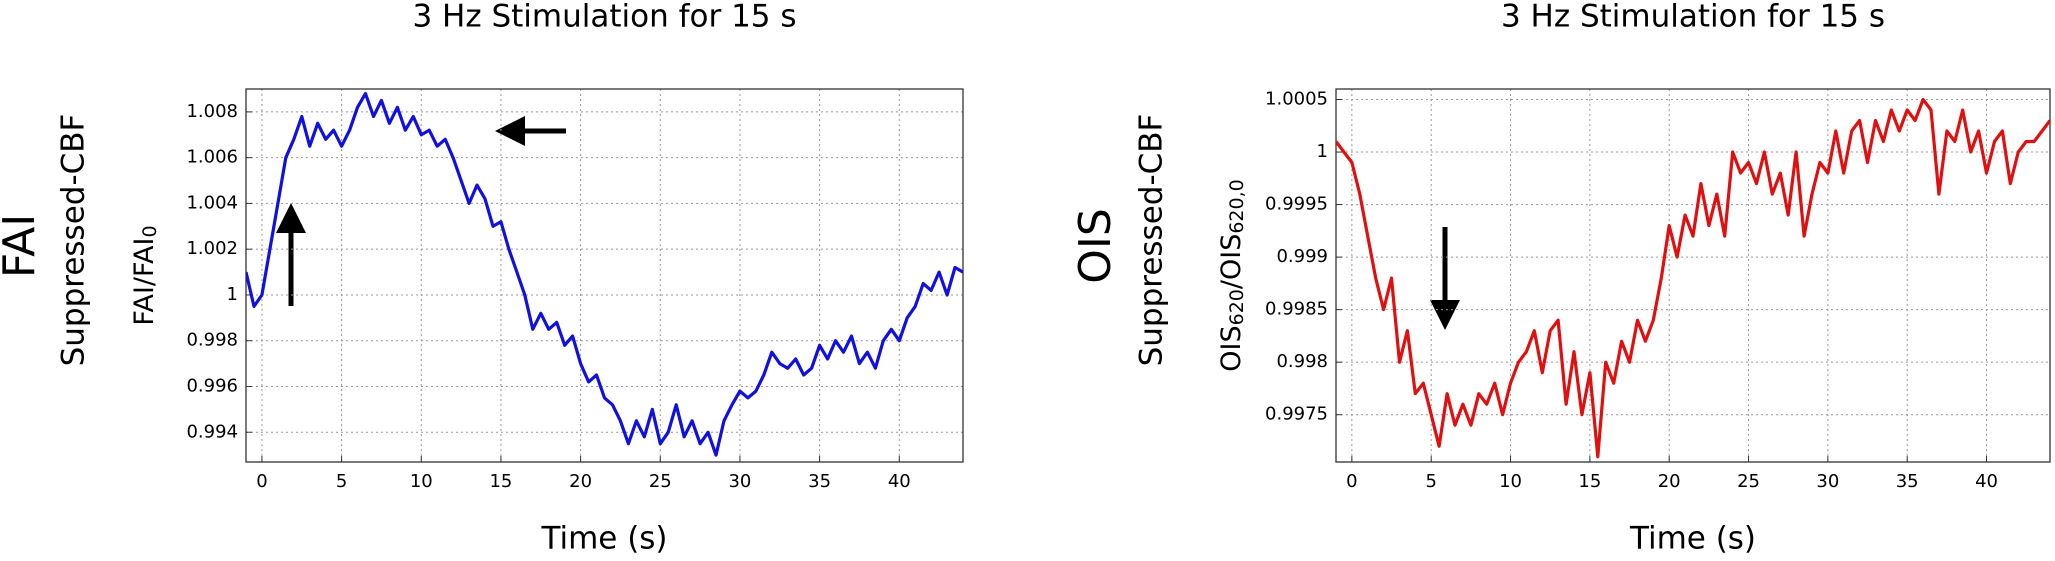 The width and height of the screenshot is (2055, 561). I want to click on y-label-subscript: 620, so click(1237, 307).